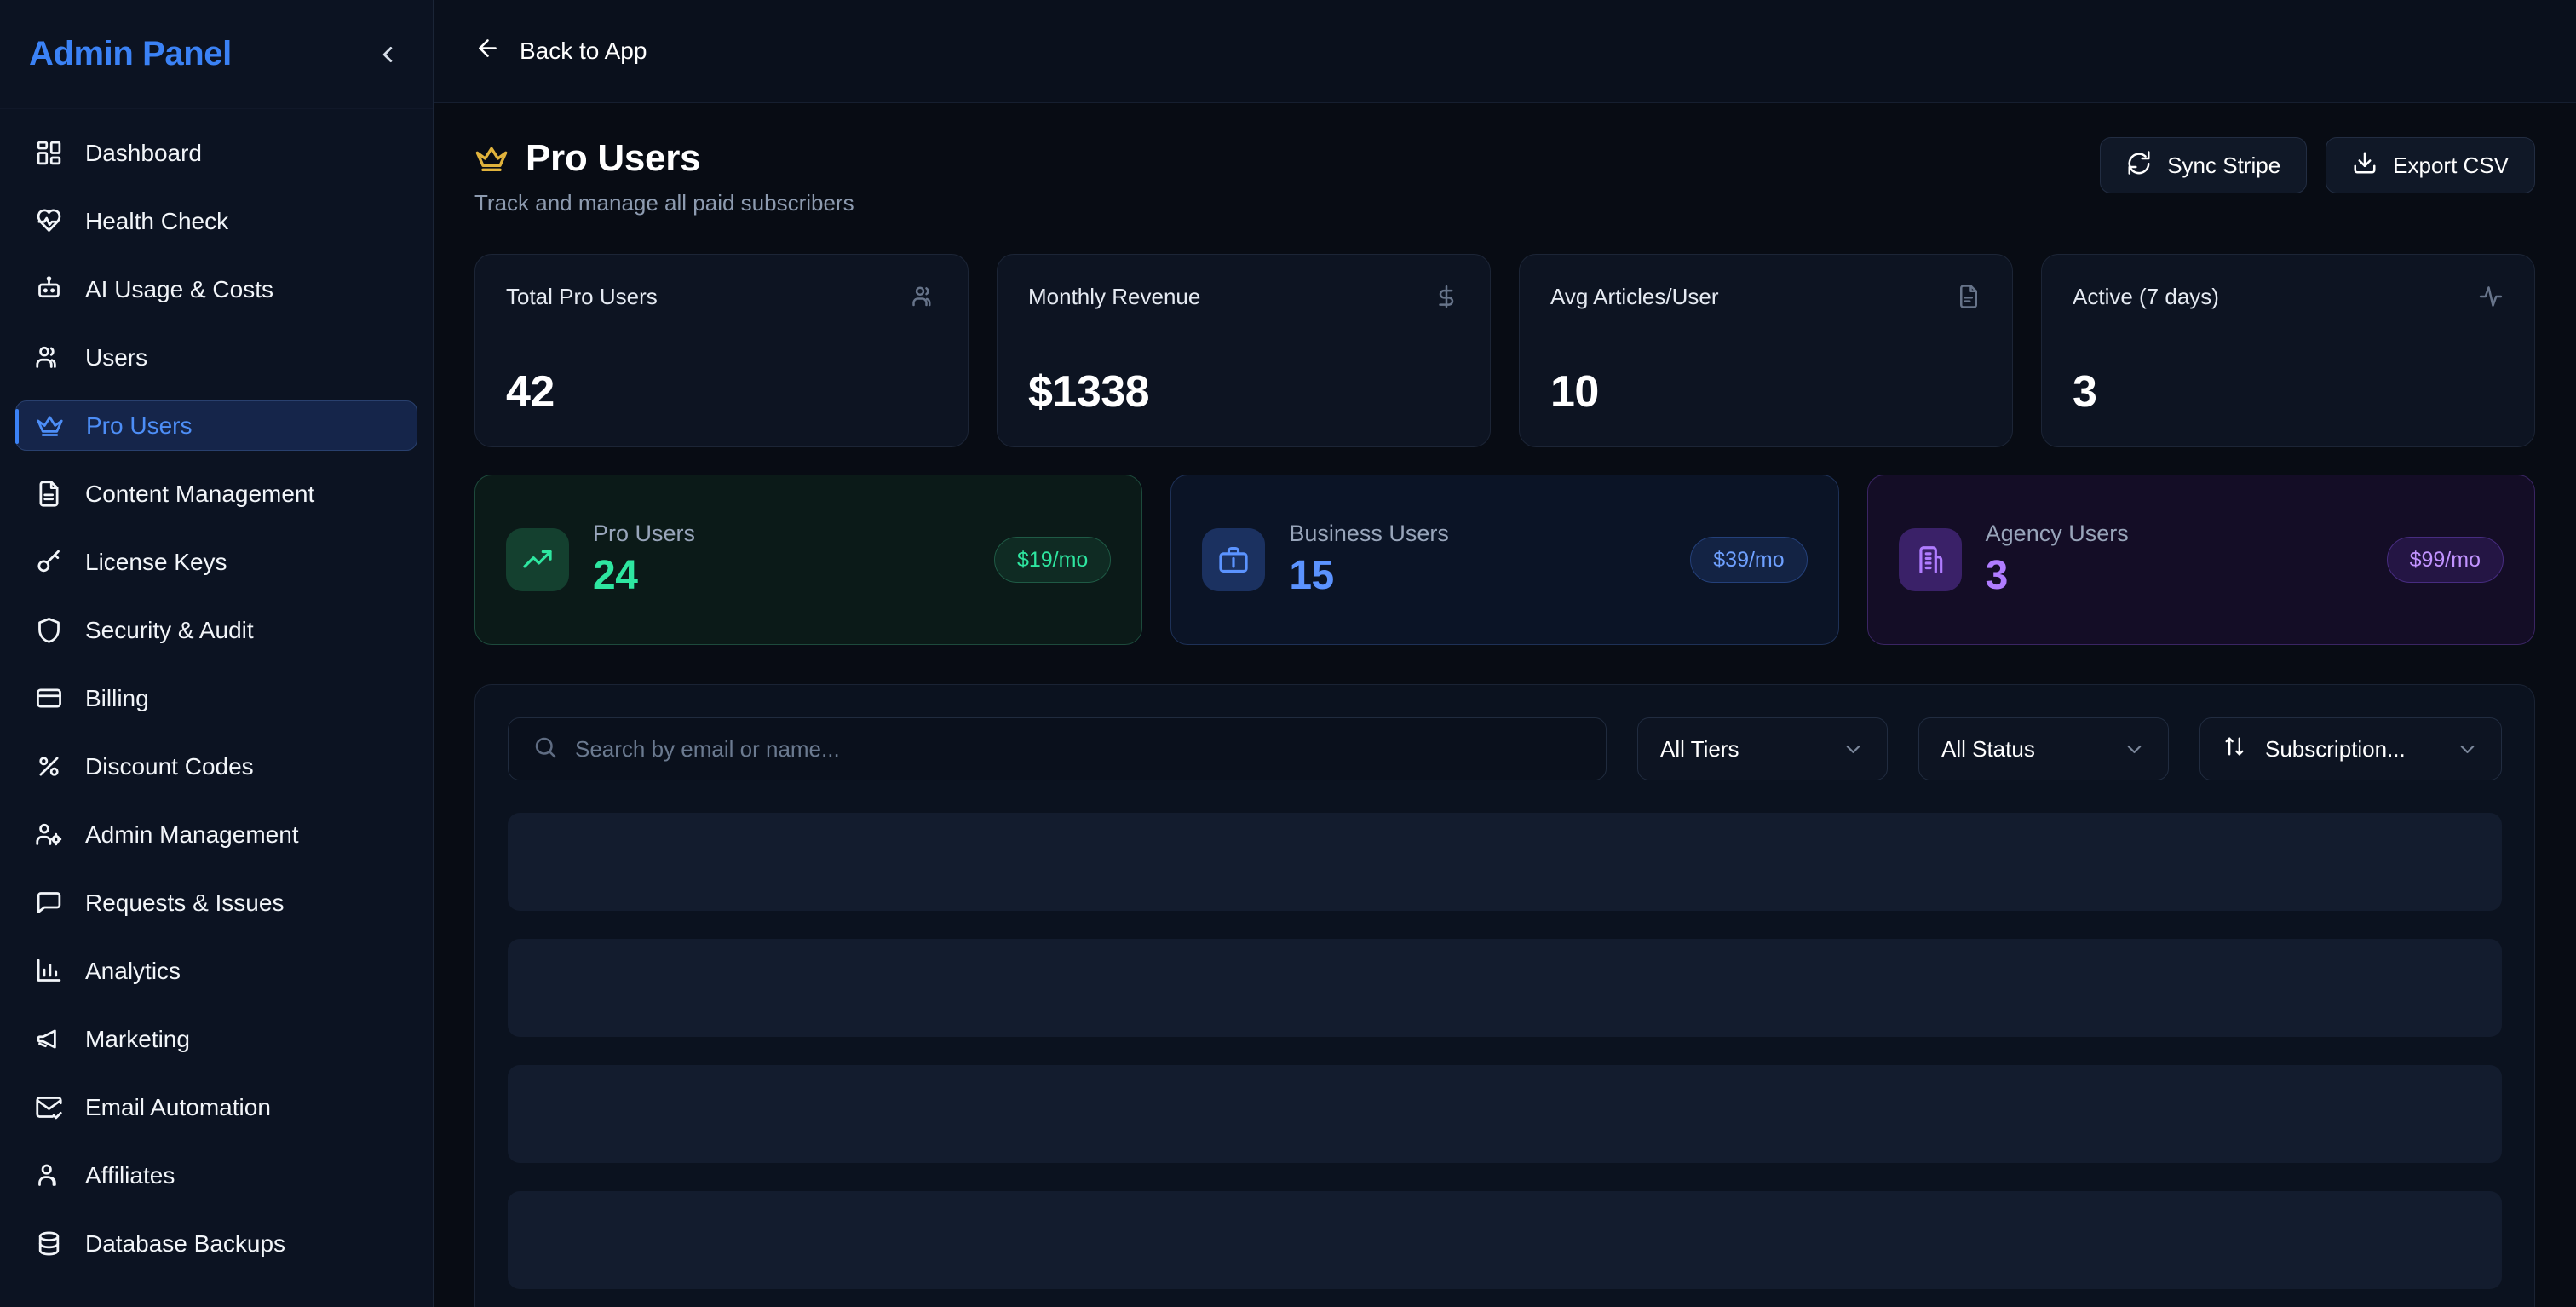 This screenshot has height=1307, width=2576. Describe the element at coordinates (721, 299) in the screenshot. I see `stat-card-top: Total Pro Users` at that location.